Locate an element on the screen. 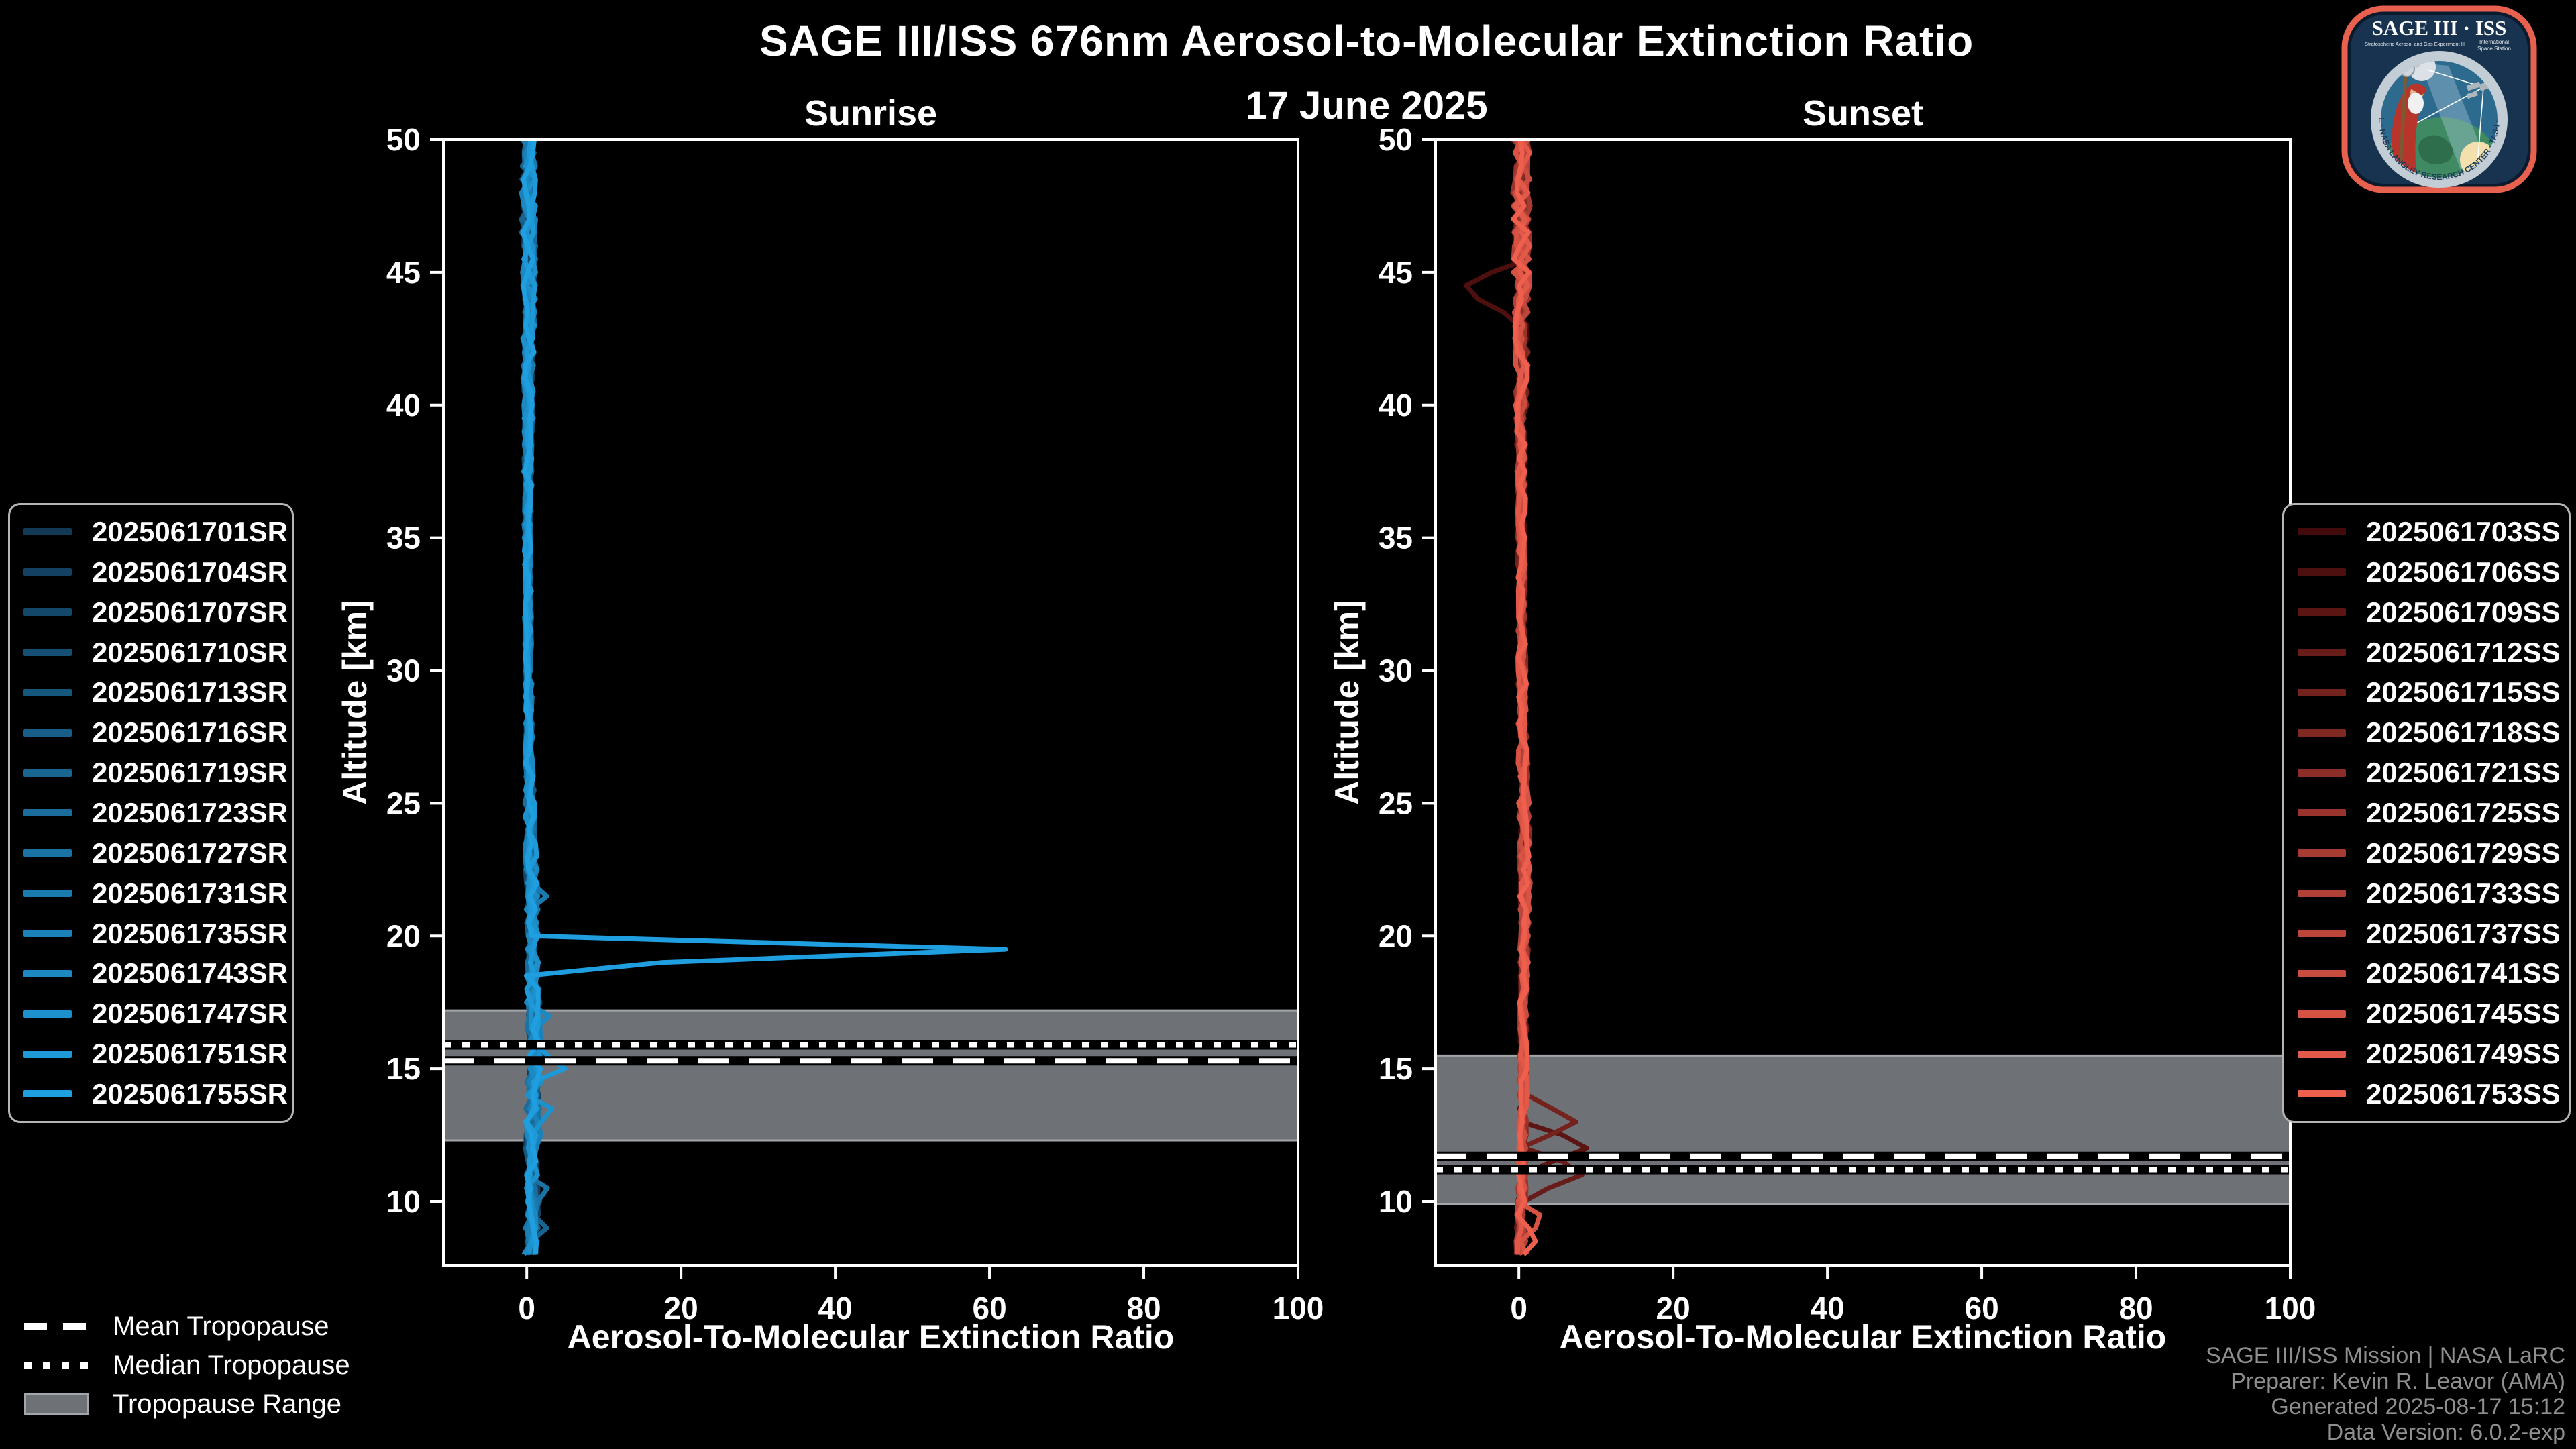 The height and width of the screenshot is (1449, 2576). legend-item: 2025061712SS is located at coordinates (2426, 653).